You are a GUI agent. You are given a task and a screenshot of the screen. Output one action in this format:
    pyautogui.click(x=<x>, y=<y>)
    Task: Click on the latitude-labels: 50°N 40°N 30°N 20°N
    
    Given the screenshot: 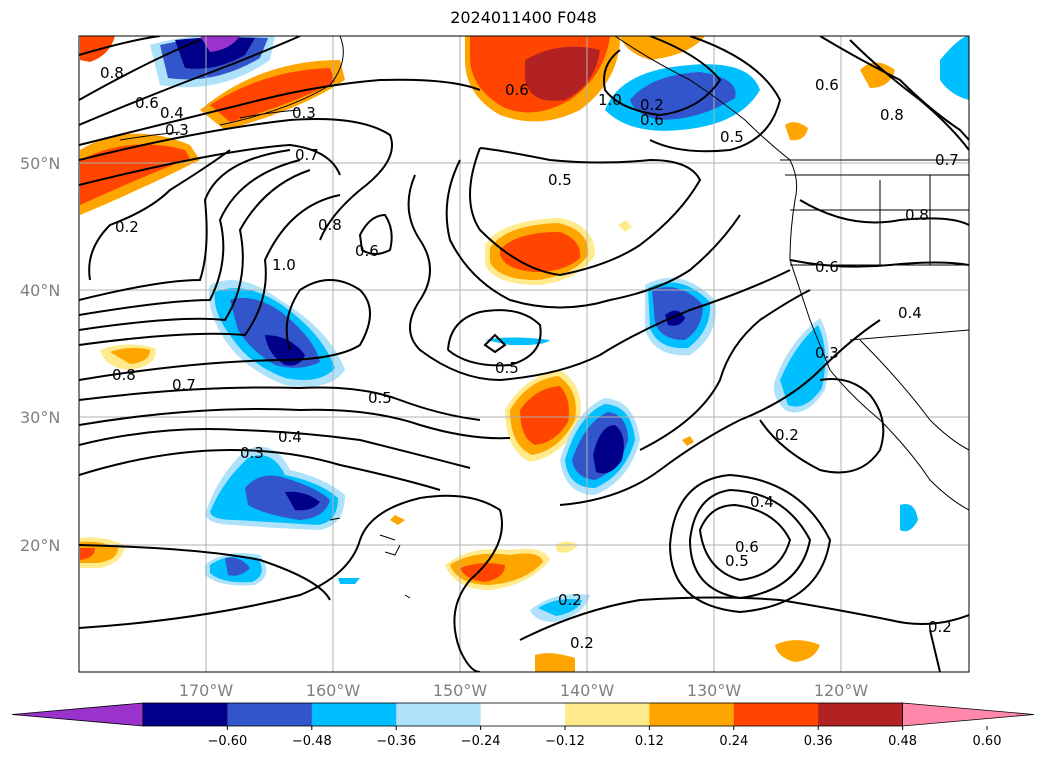 What is the action you would take?
    pyautogui.click(x=40, y=354)
    